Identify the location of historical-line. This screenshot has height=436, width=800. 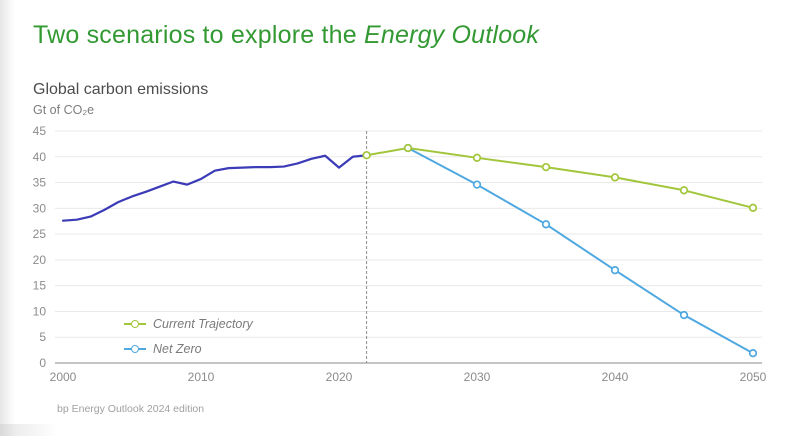
(214, 188).